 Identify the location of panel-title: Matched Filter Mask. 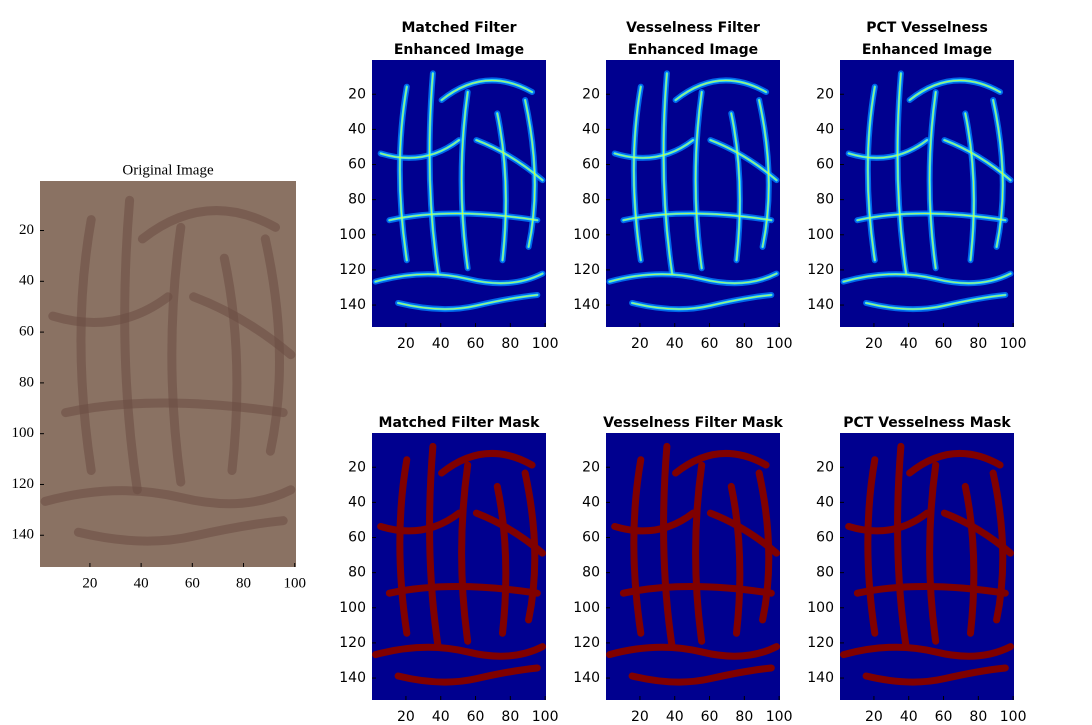
(460, 423).